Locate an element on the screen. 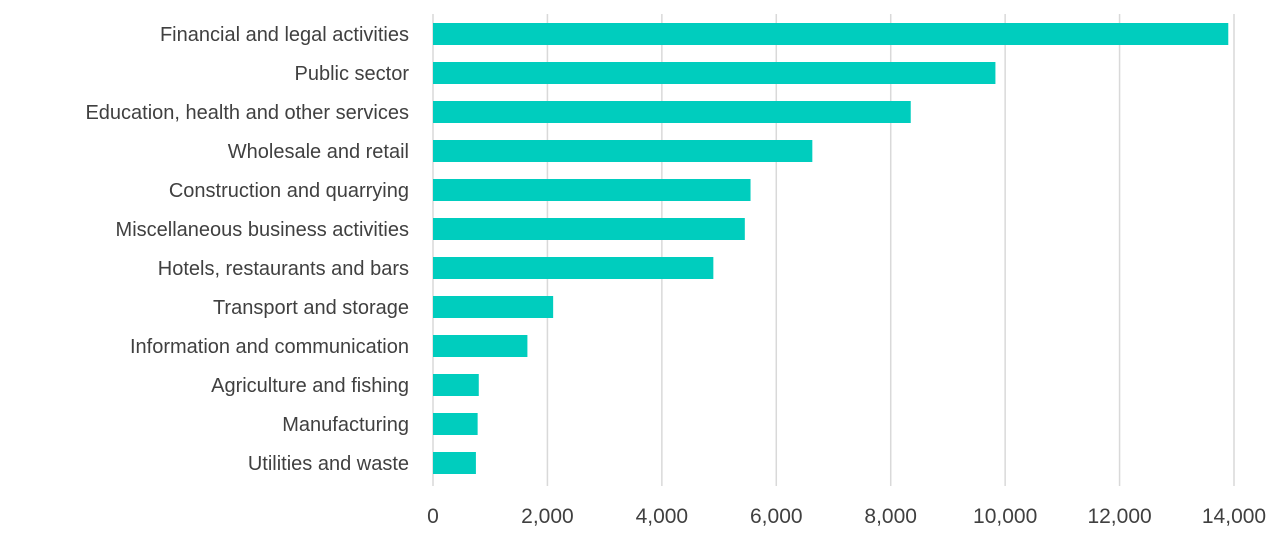  x-tick-label: 4,000 is located at coordinates (662, 516).